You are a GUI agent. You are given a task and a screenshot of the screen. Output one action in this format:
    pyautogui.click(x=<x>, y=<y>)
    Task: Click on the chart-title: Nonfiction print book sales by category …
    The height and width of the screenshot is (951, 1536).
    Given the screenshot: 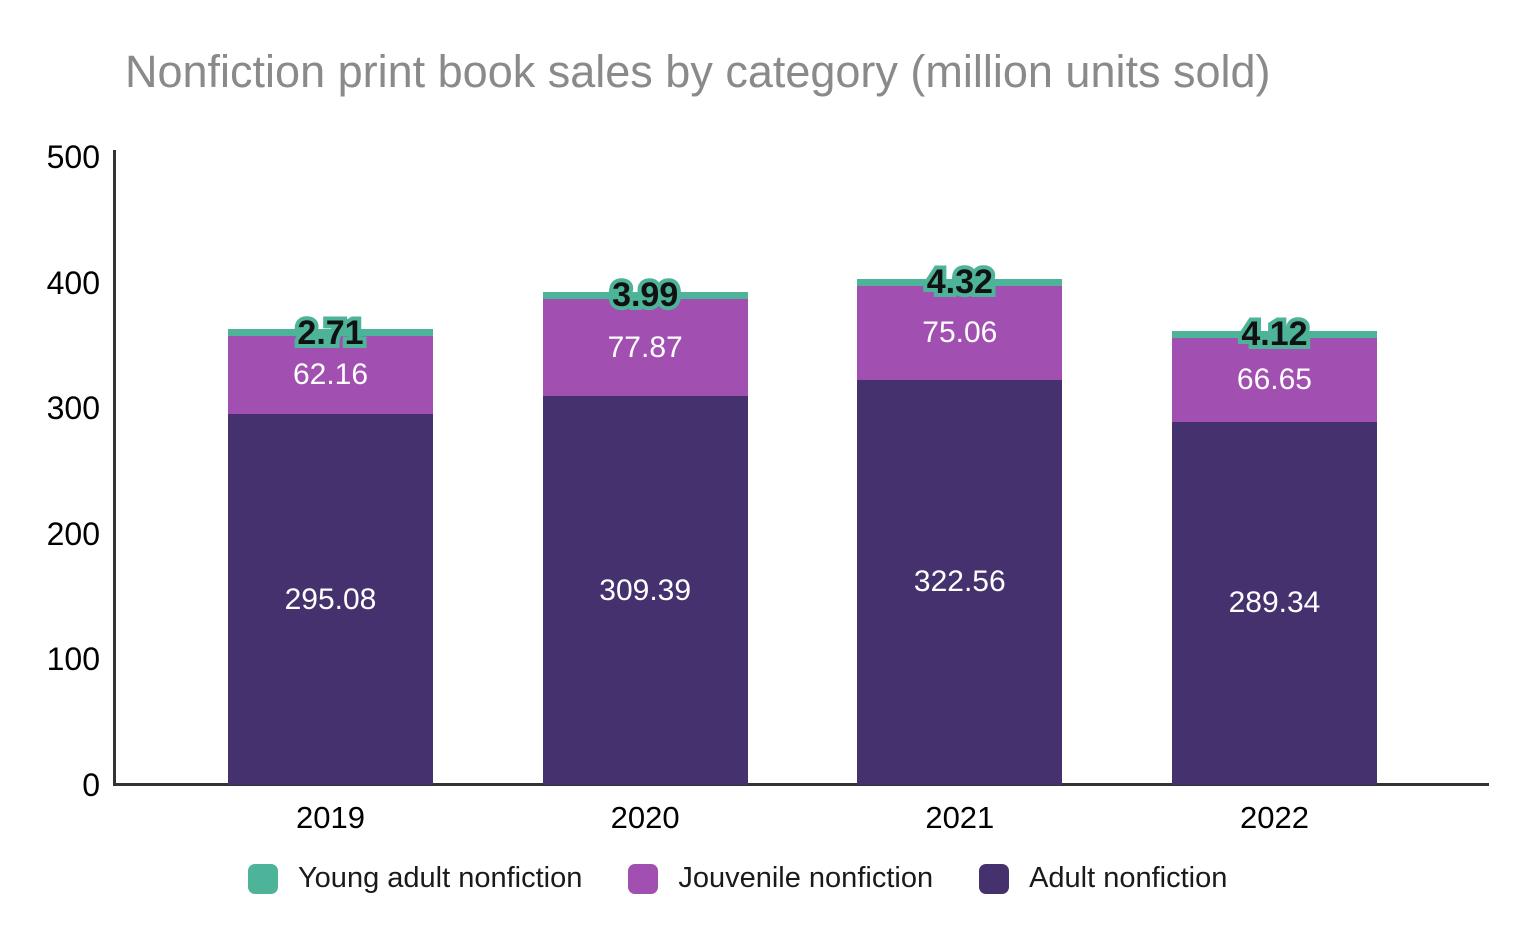 What is the action you would take?
    pyautogui.click(x=698, y=71)
    